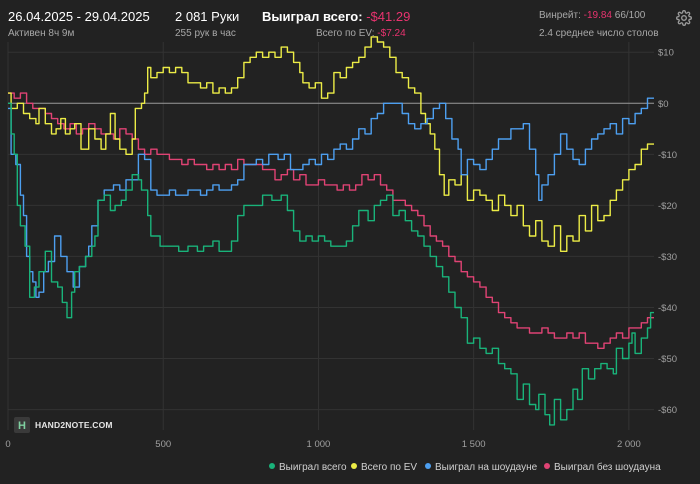 This screenshot has height=484, width=700. Describe the element at coordinates (629, 444) in the screenshot. I see `x-tick-label: 2 000` at that location.